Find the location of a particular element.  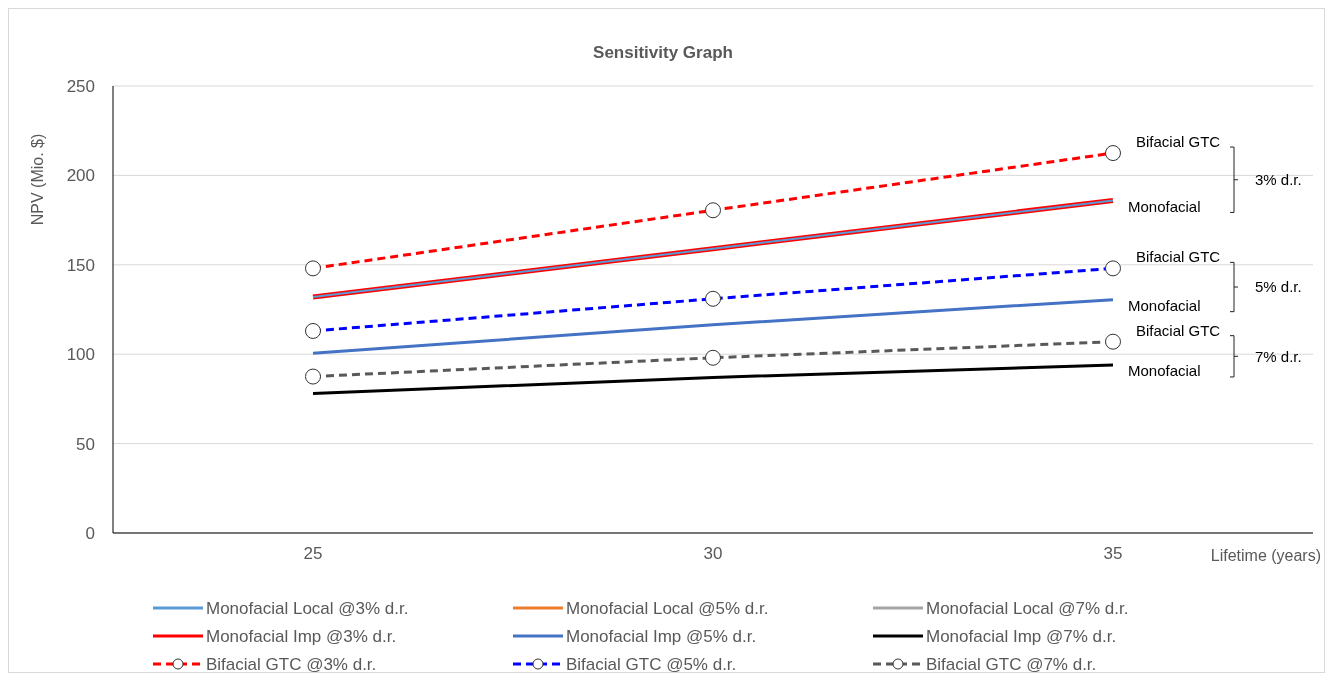

x-axis-title: Lifetime (years) is located at coordinates (1265, 555).